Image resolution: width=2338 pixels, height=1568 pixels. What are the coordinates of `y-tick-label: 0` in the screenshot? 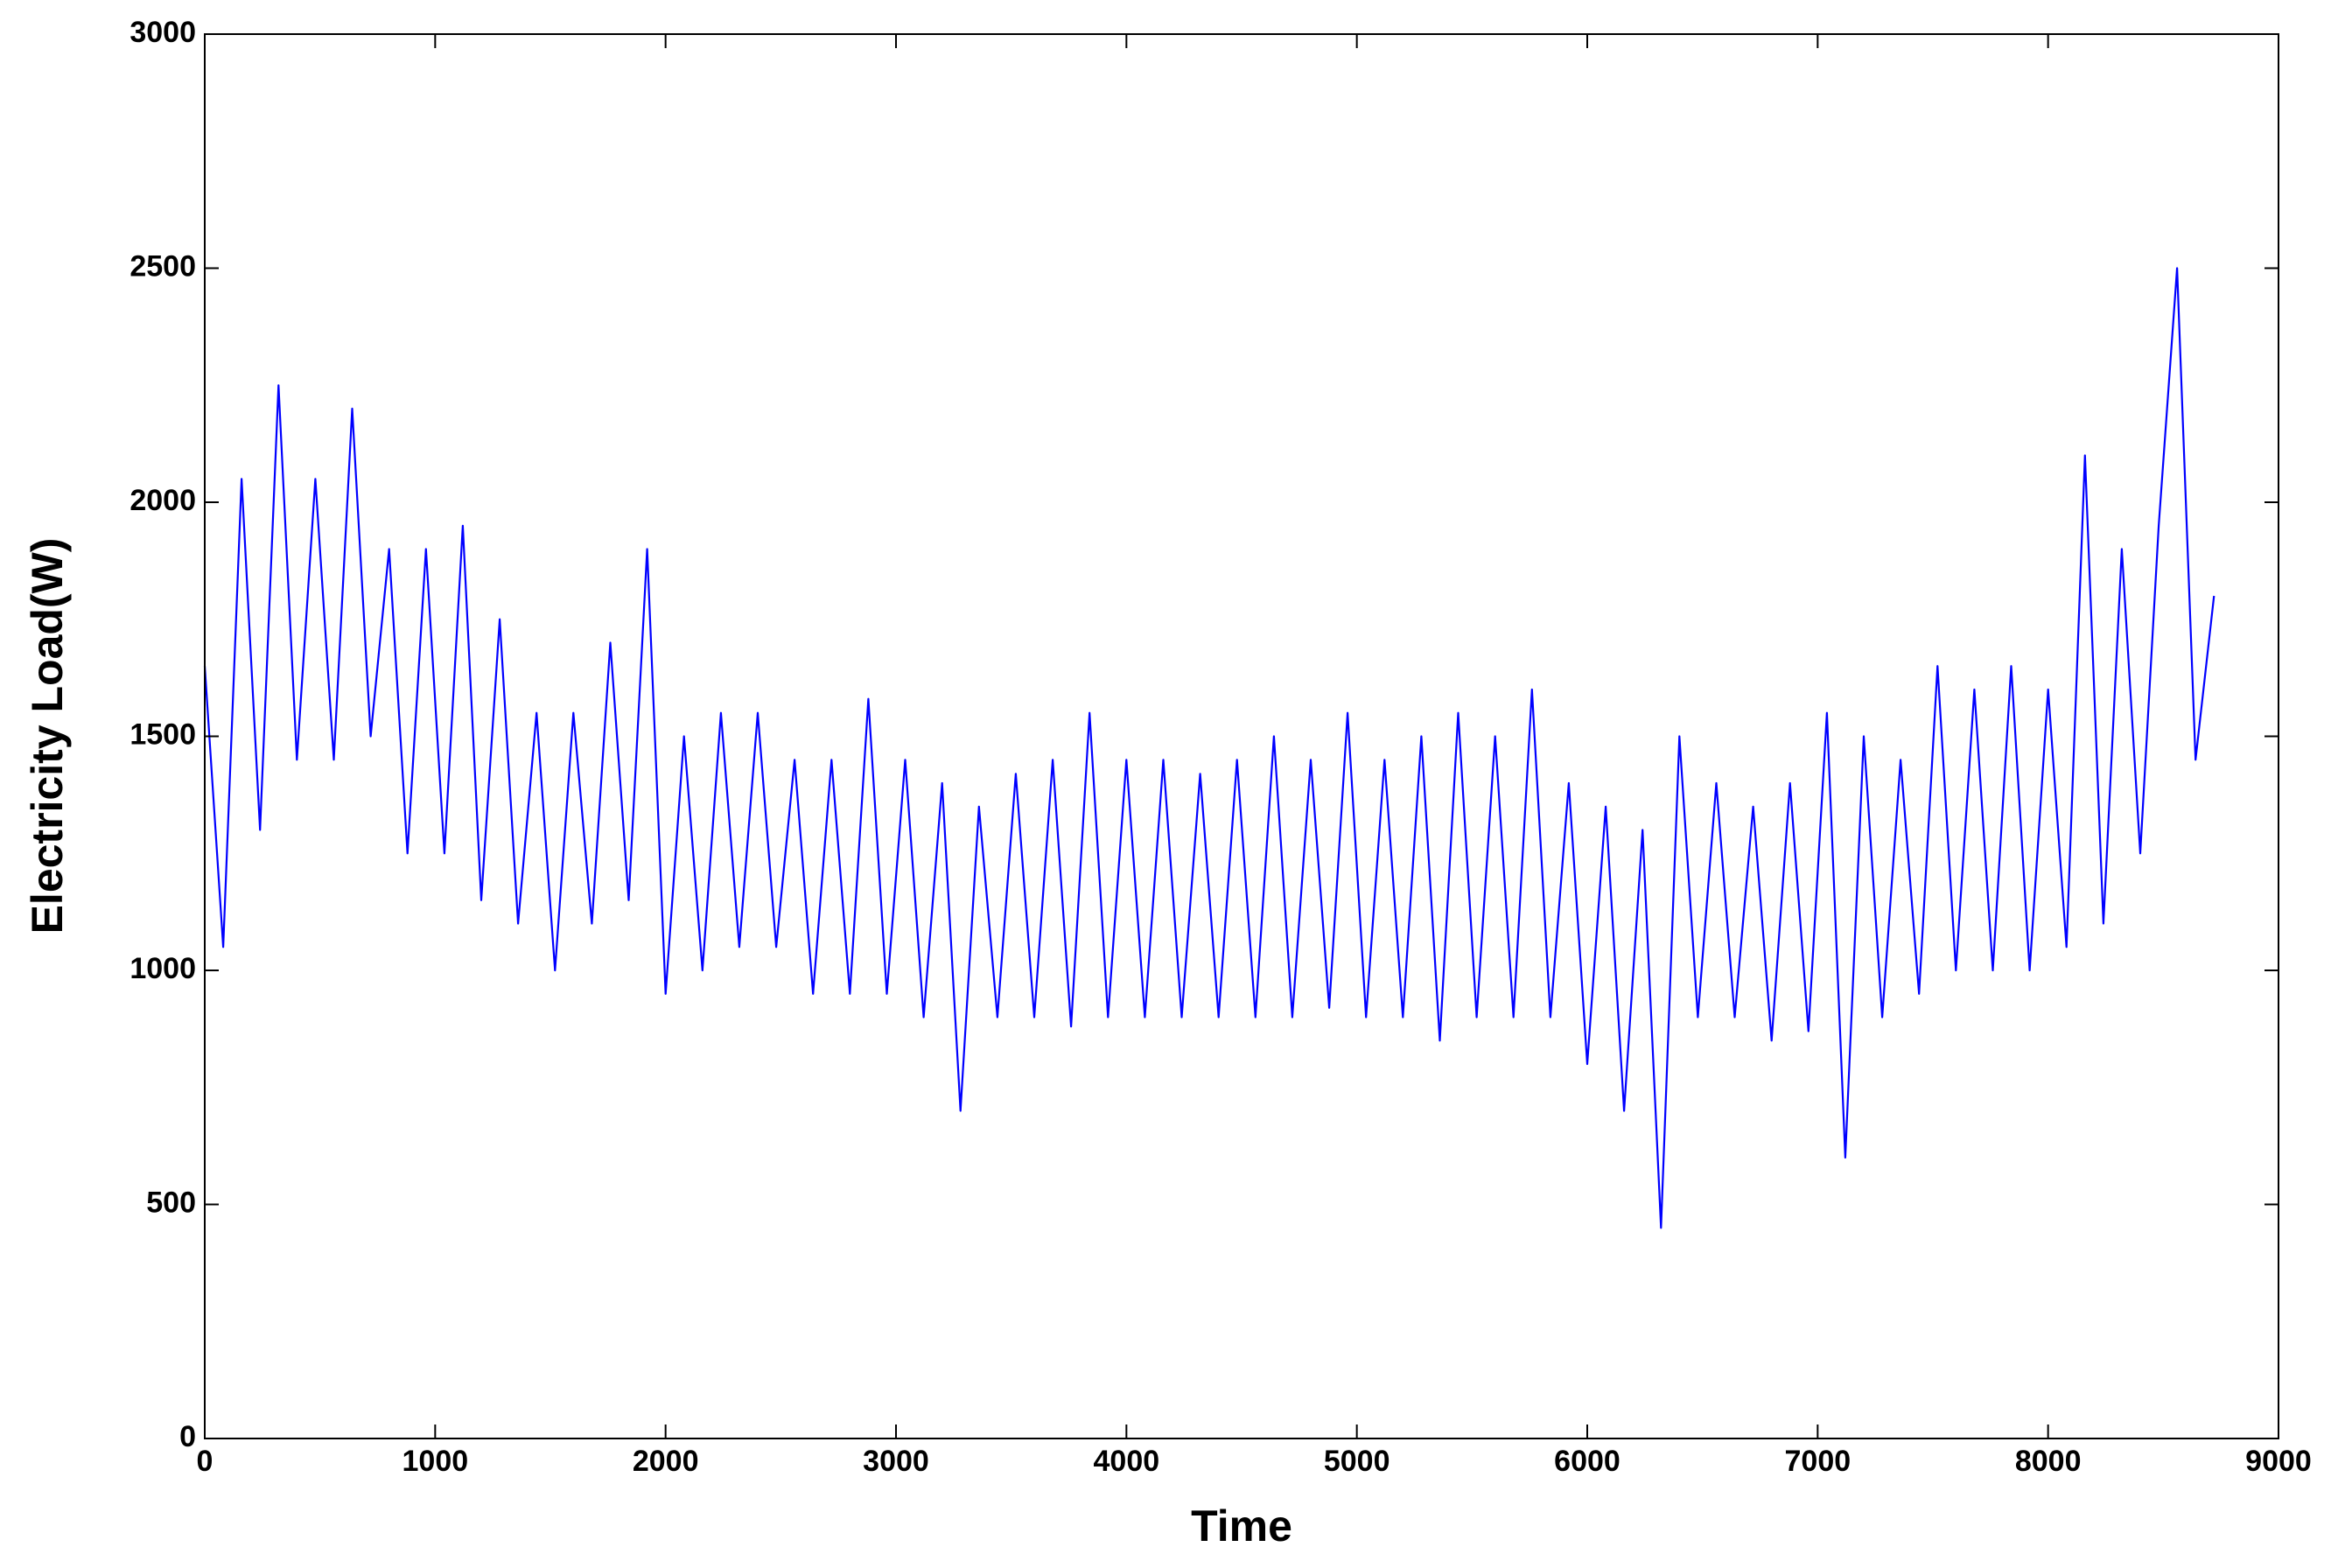 It's located at (187, 1436).